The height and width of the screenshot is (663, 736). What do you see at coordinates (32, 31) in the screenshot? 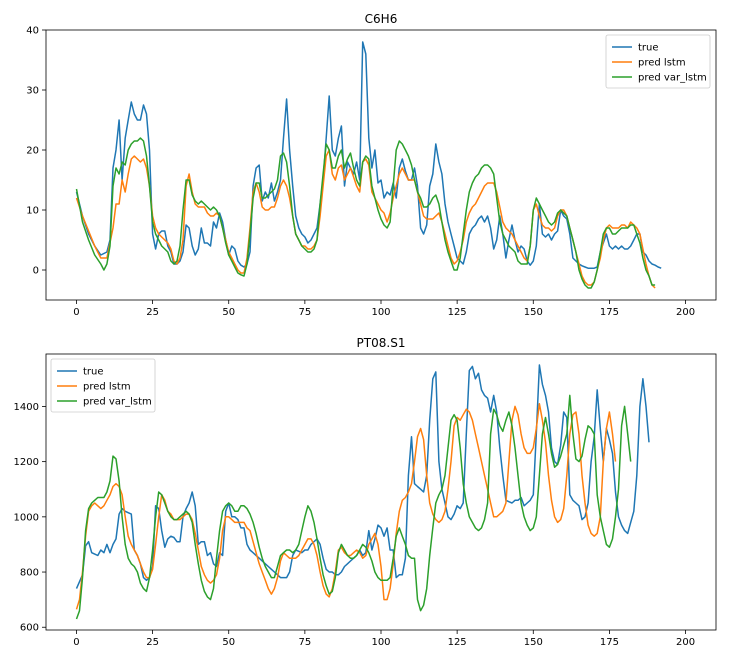
I see `y-tick-label: 40` at bounding box center [32, 31].